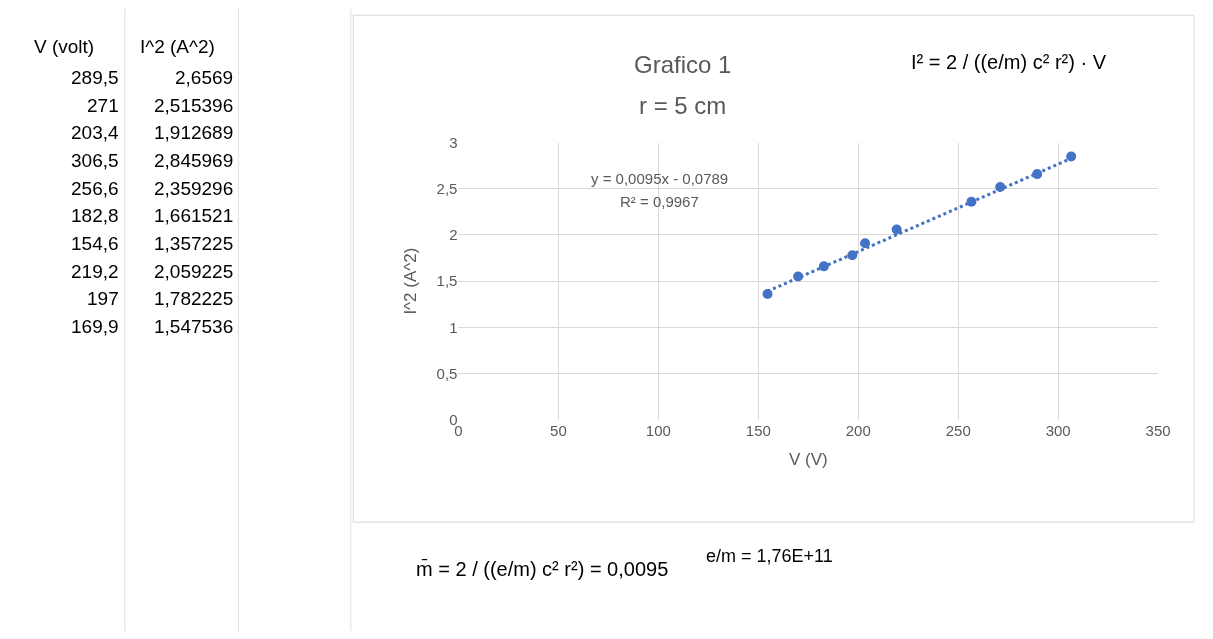  I want to click on x-tick-label: 100, so click(658, 430).